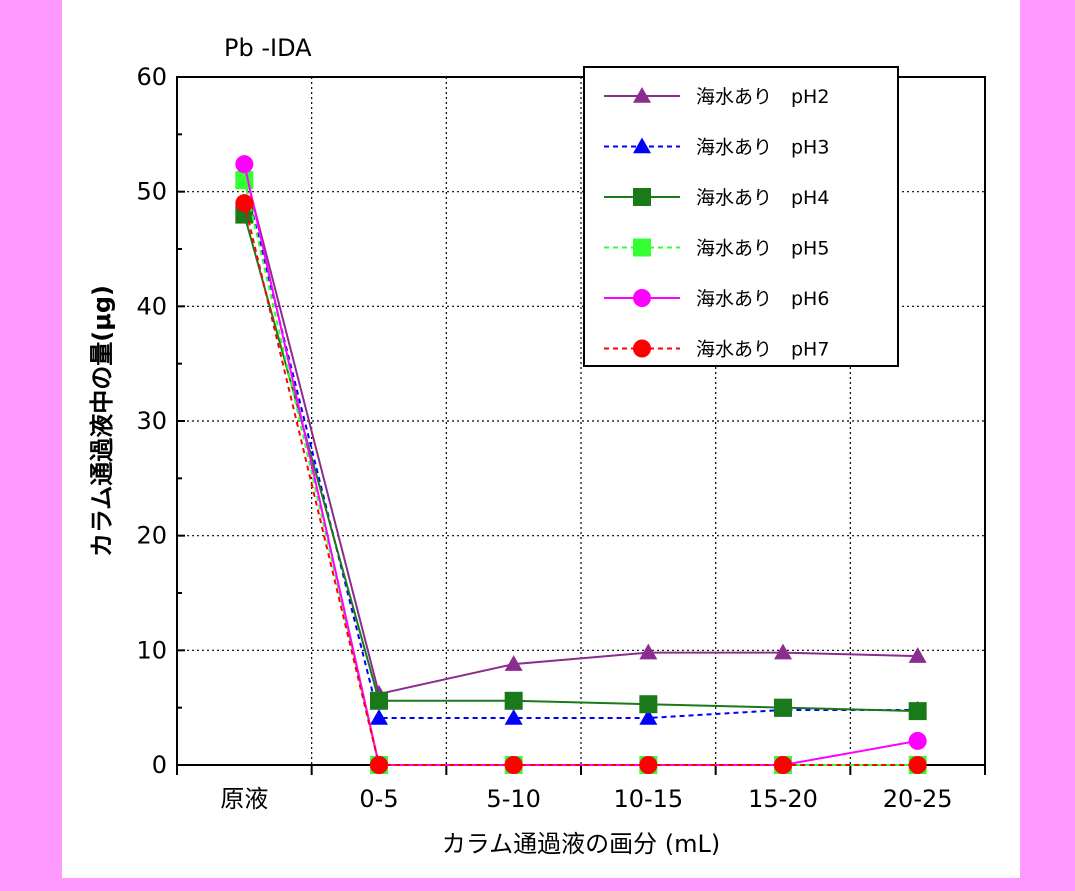  I want to click on legend-label: 海水あり pH5, so click(762, 249).